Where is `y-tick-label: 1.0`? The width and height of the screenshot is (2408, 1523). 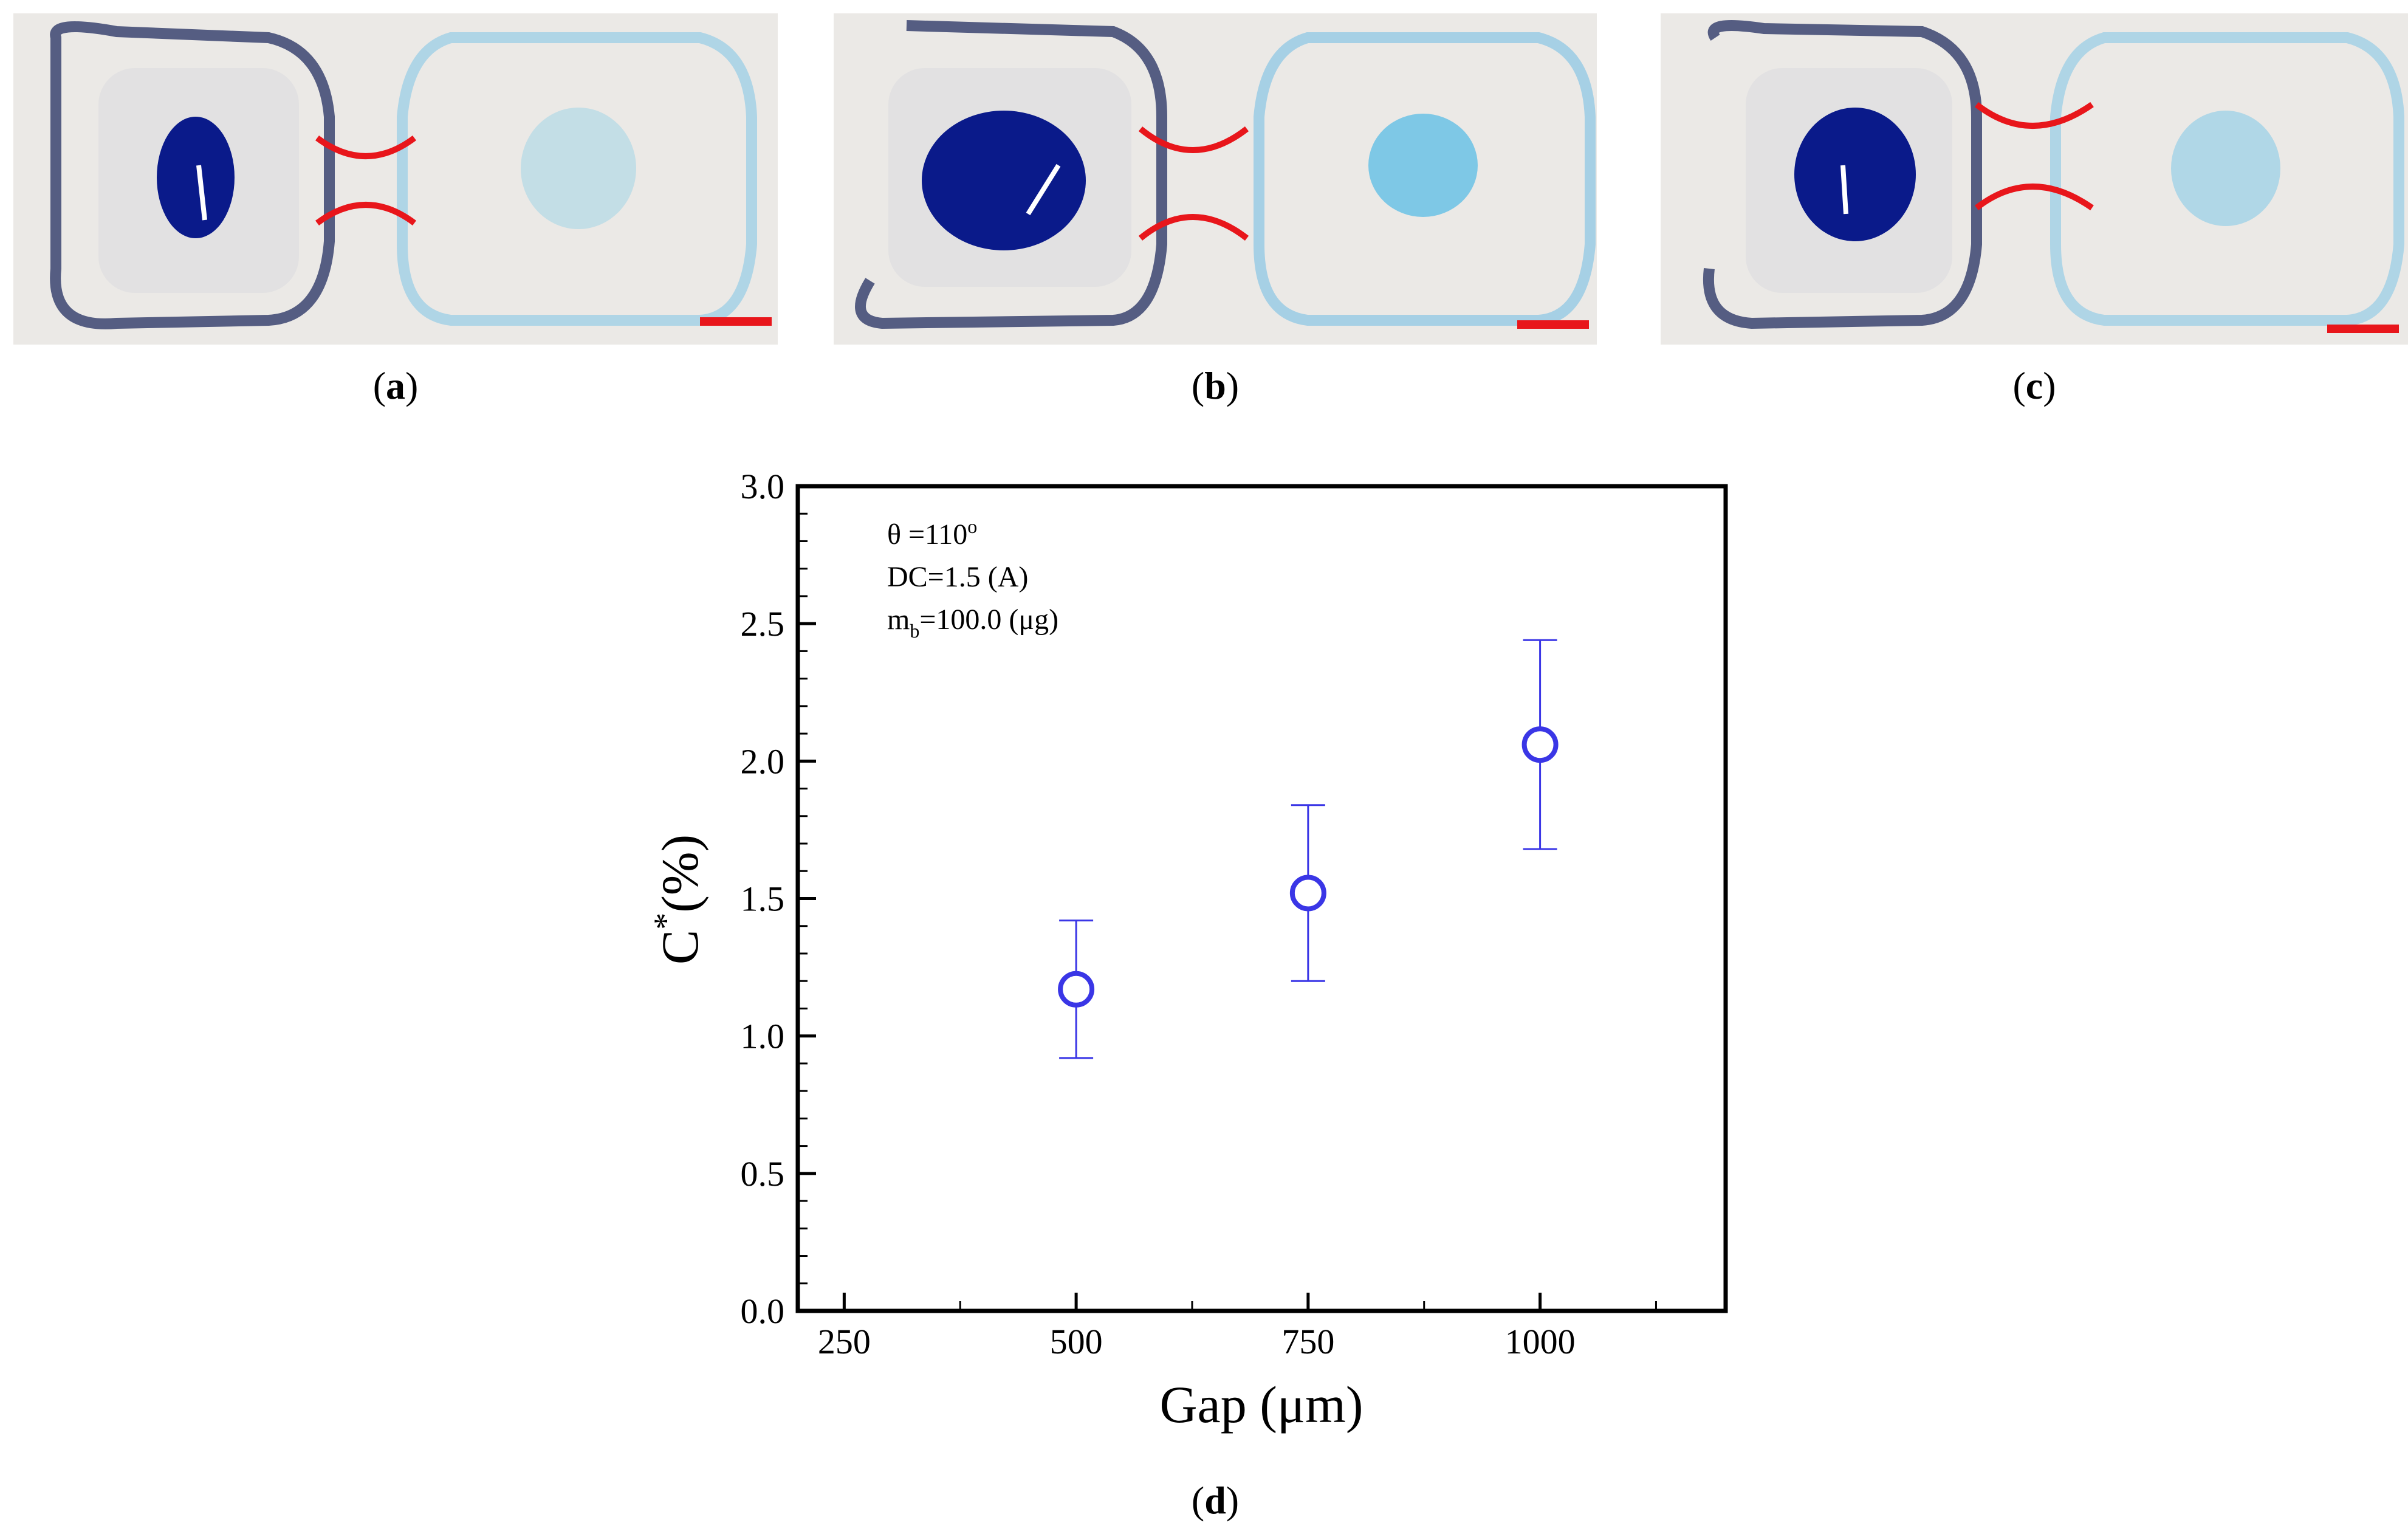 y-tick-label: 1.0 is located at coordinates (763, 1036).